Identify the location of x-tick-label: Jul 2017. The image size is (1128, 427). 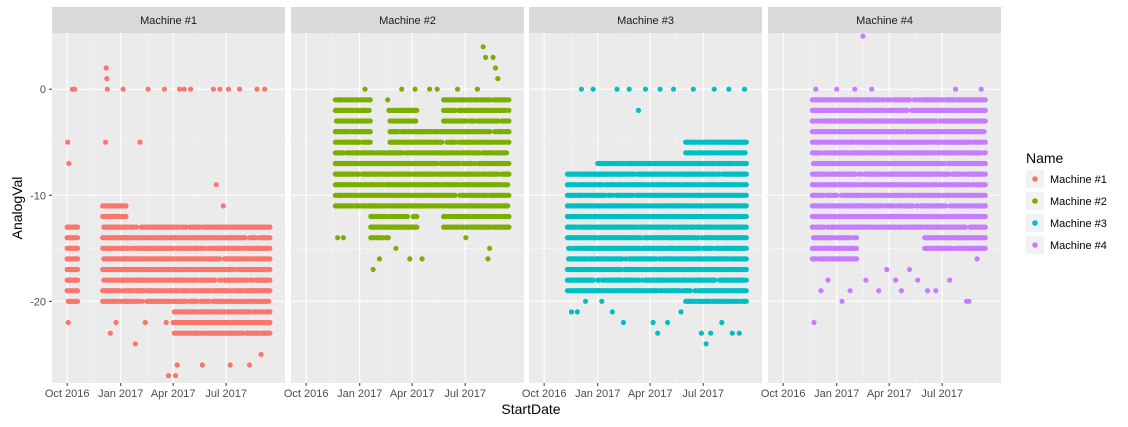
(226, 394).